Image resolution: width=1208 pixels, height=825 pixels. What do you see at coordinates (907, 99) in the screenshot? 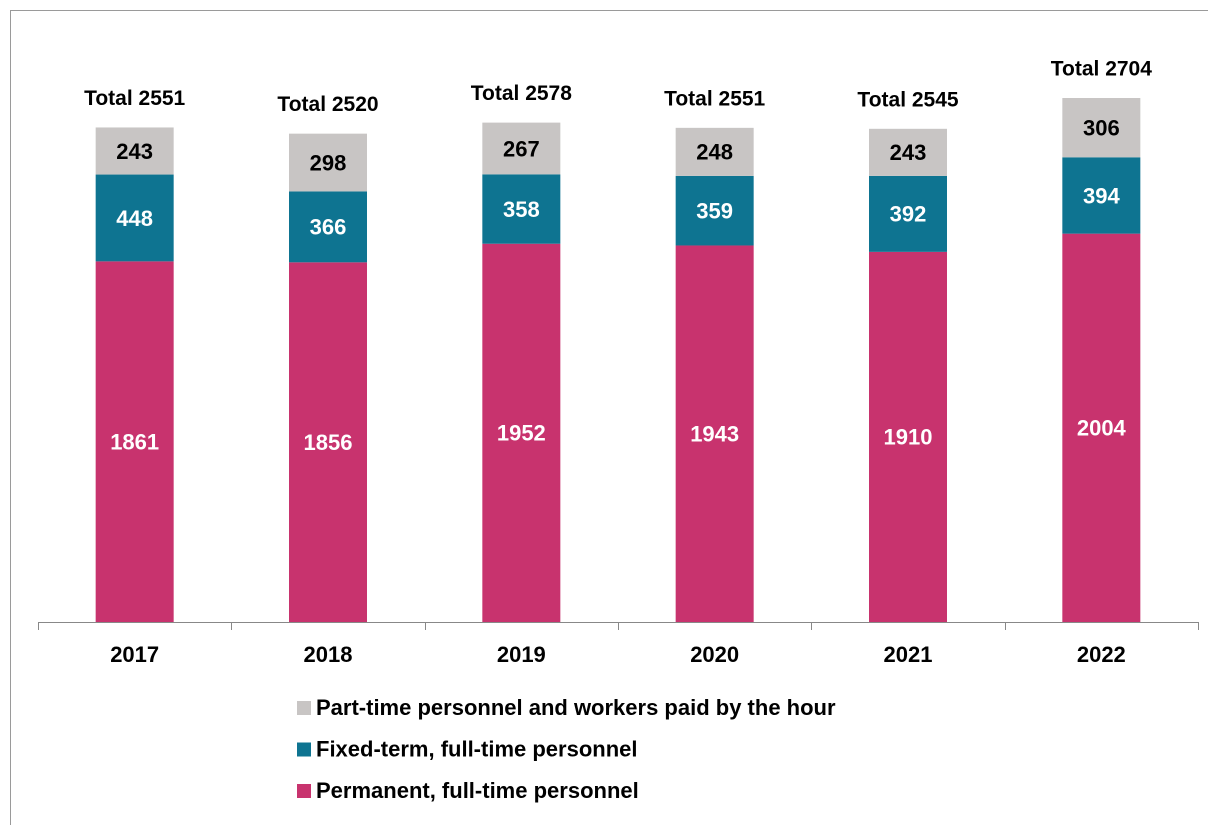
I see `total-label: Total 2545` at bounding box center [907, 99].